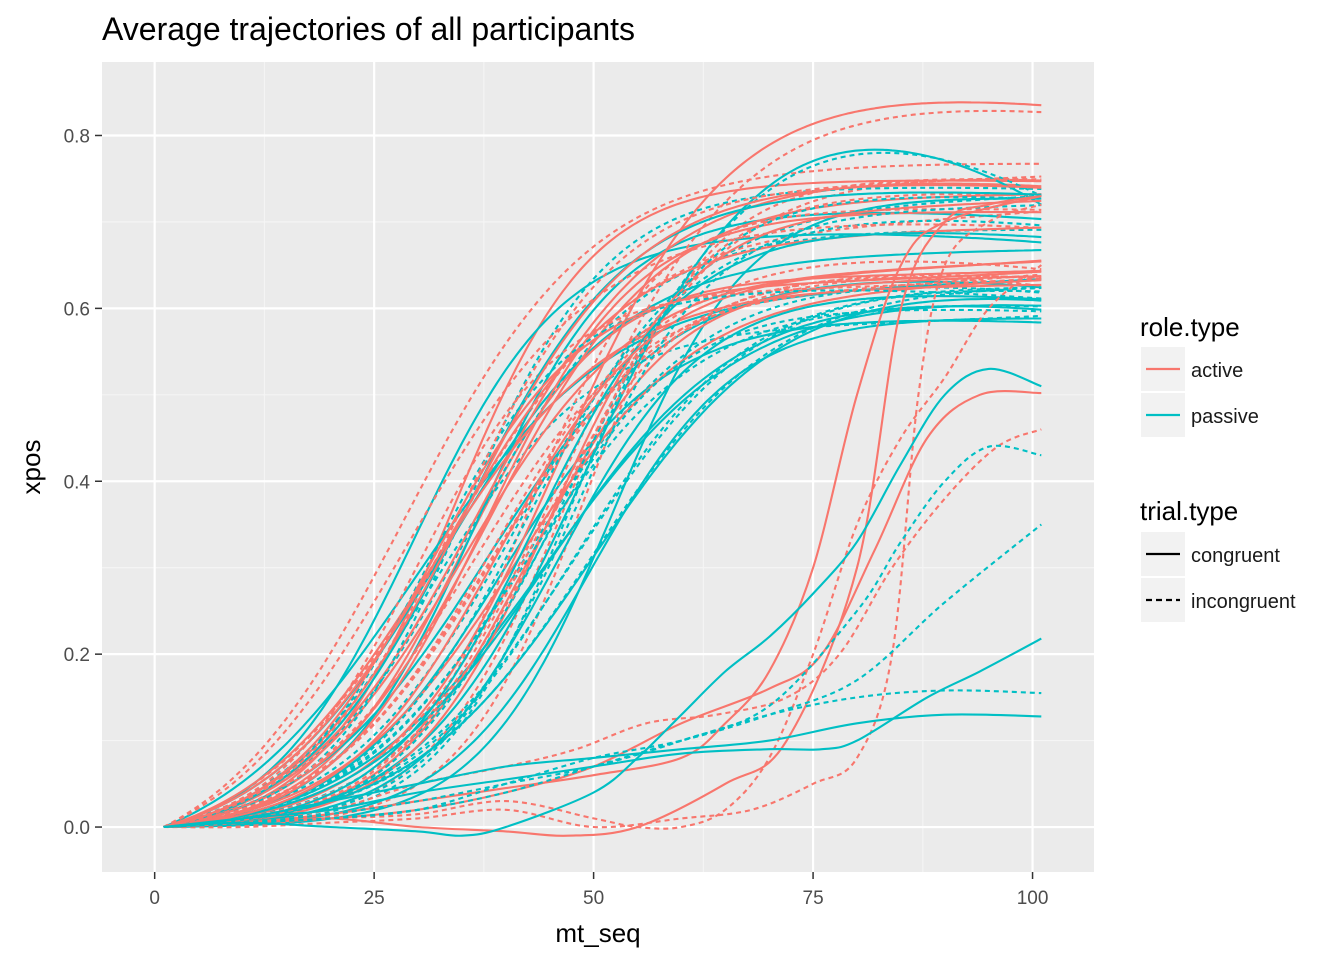 The image size is (1344, 960). What do you see at coordinates (1189, 511) in the screenshot?
I see `legend-title-trial-type: trial.type` at bounding box center [1189, 511].